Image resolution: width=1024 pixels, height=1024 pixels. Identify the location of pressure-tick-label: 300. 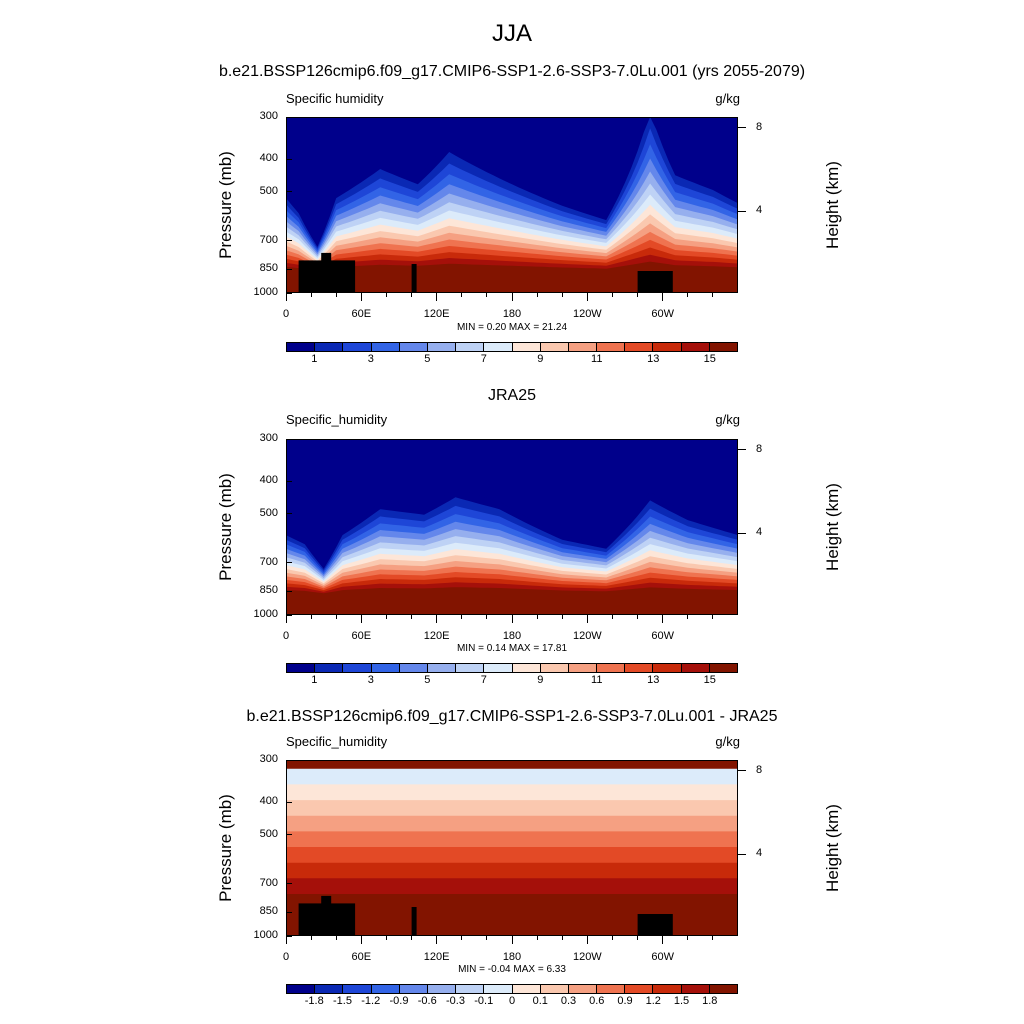
(268, 438).